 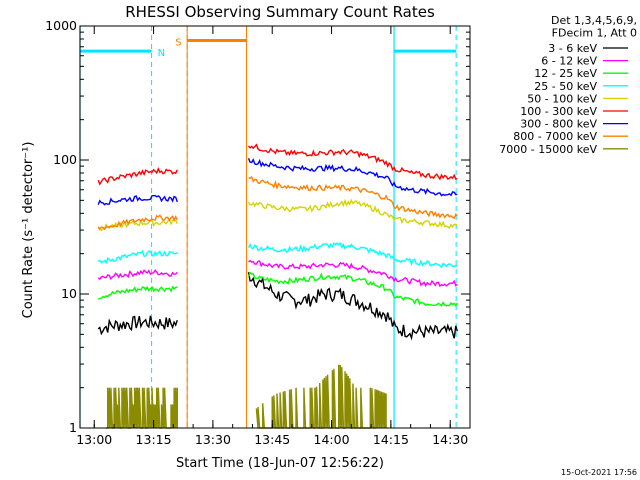 I want to click on x-tick-label-5: 14:15, so click(x=391, y=439).